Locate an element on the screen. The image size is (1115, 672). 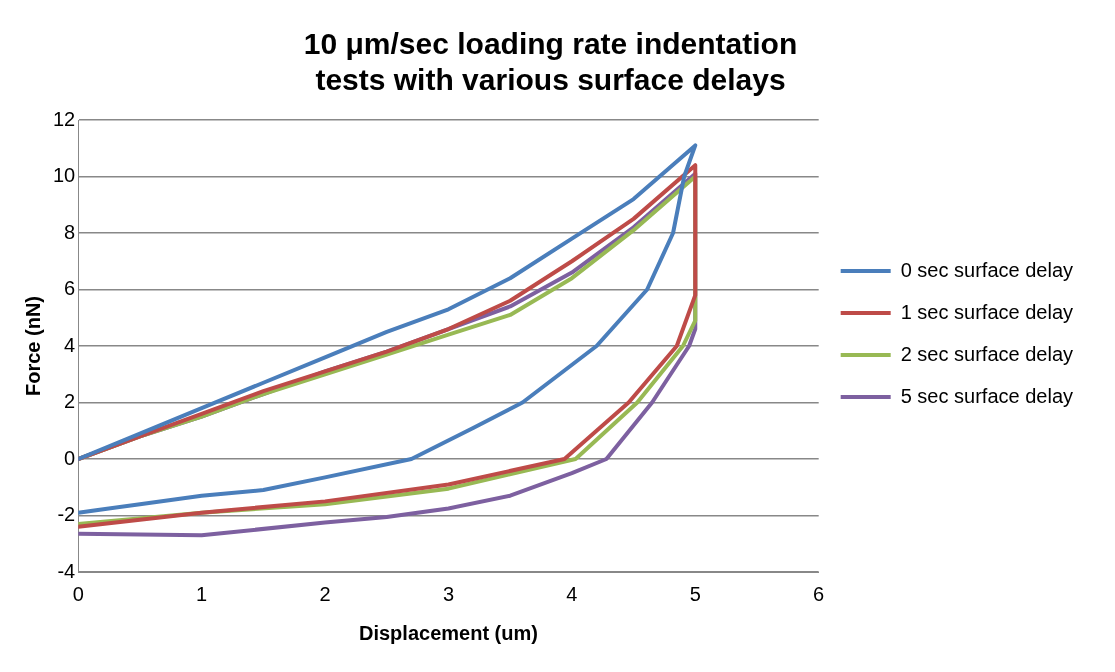
y-tick-label: 2 is located at coordinates (70, 401).